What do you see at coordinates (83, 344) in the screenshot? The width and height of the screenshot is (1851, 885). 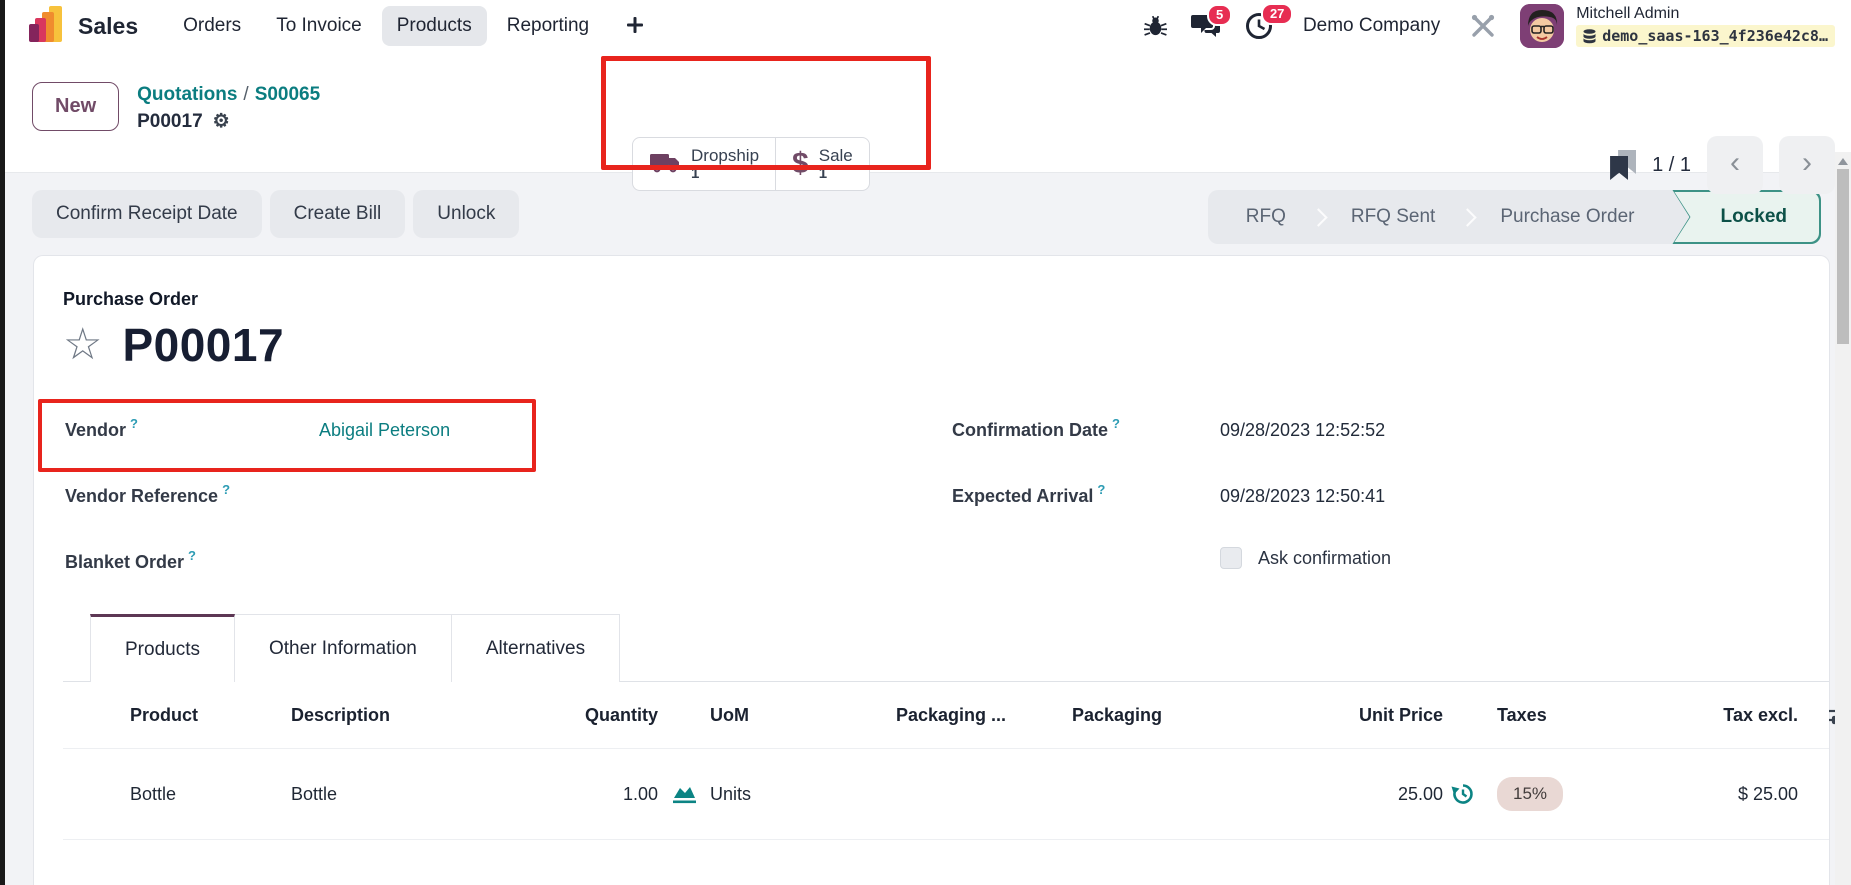 I see `favorite-star-icon: ☆` at bounding box center [83, 344].